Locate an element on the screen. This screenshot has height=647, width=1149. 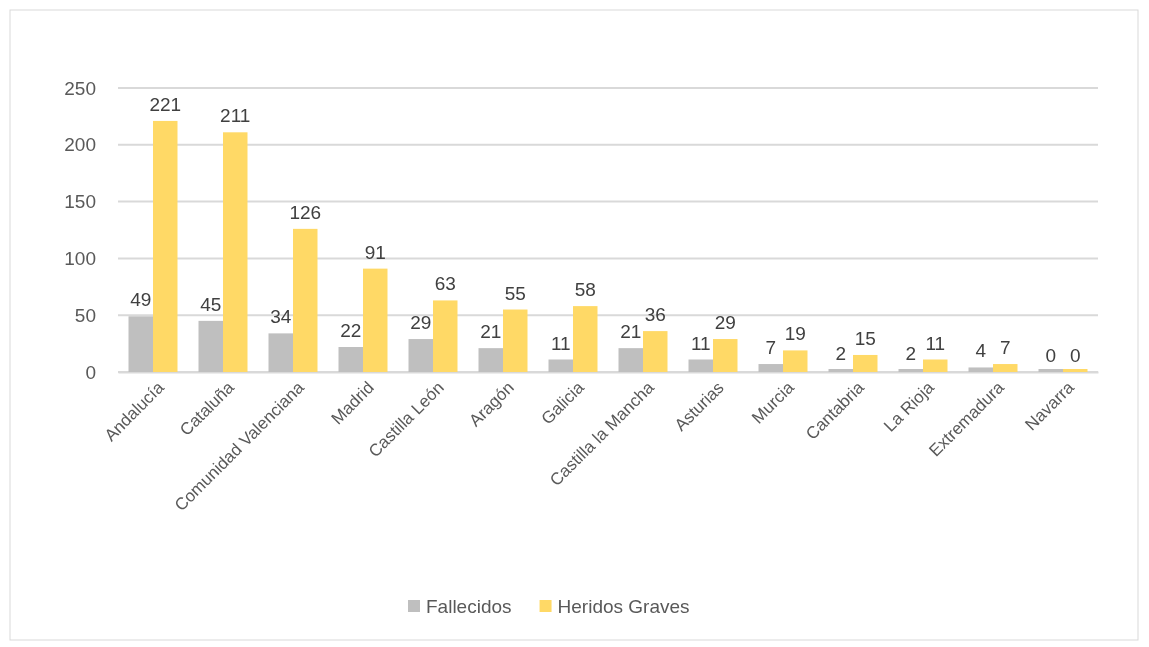
y-tick-label: 0 is located at coordinates (90, 372).